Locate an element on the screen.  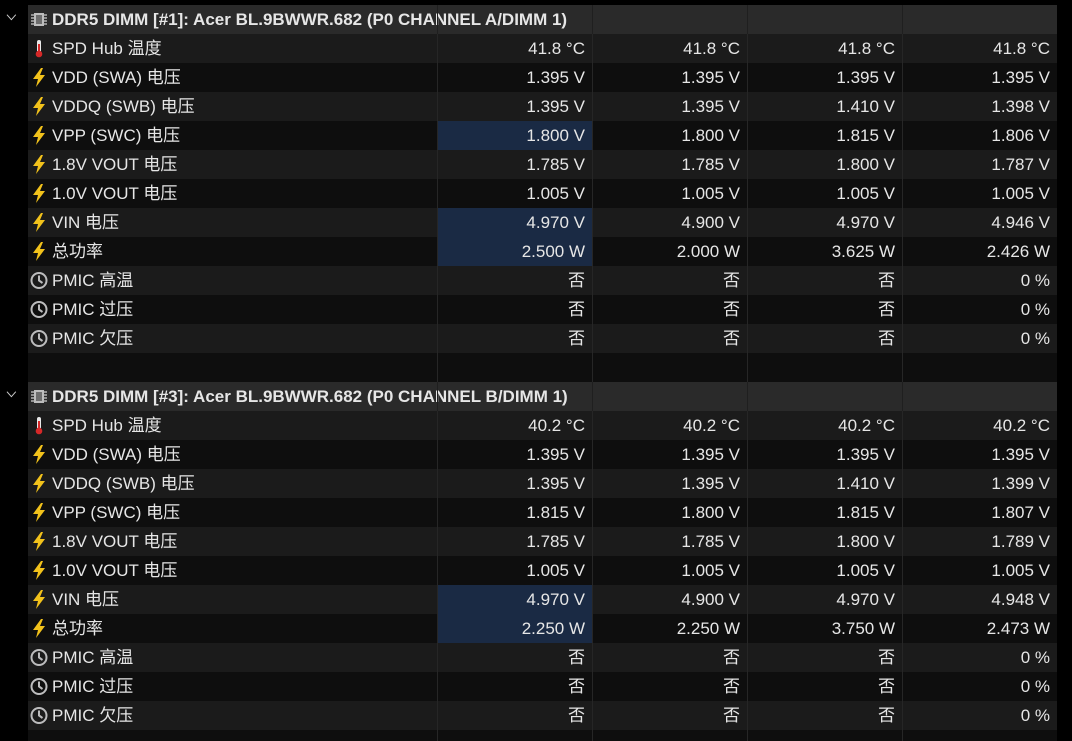
sensor-row: VPP (SWC) 电压 1.815 V 1.800 V 1.815 V 1.807 V is located at coordinates (542, 512).